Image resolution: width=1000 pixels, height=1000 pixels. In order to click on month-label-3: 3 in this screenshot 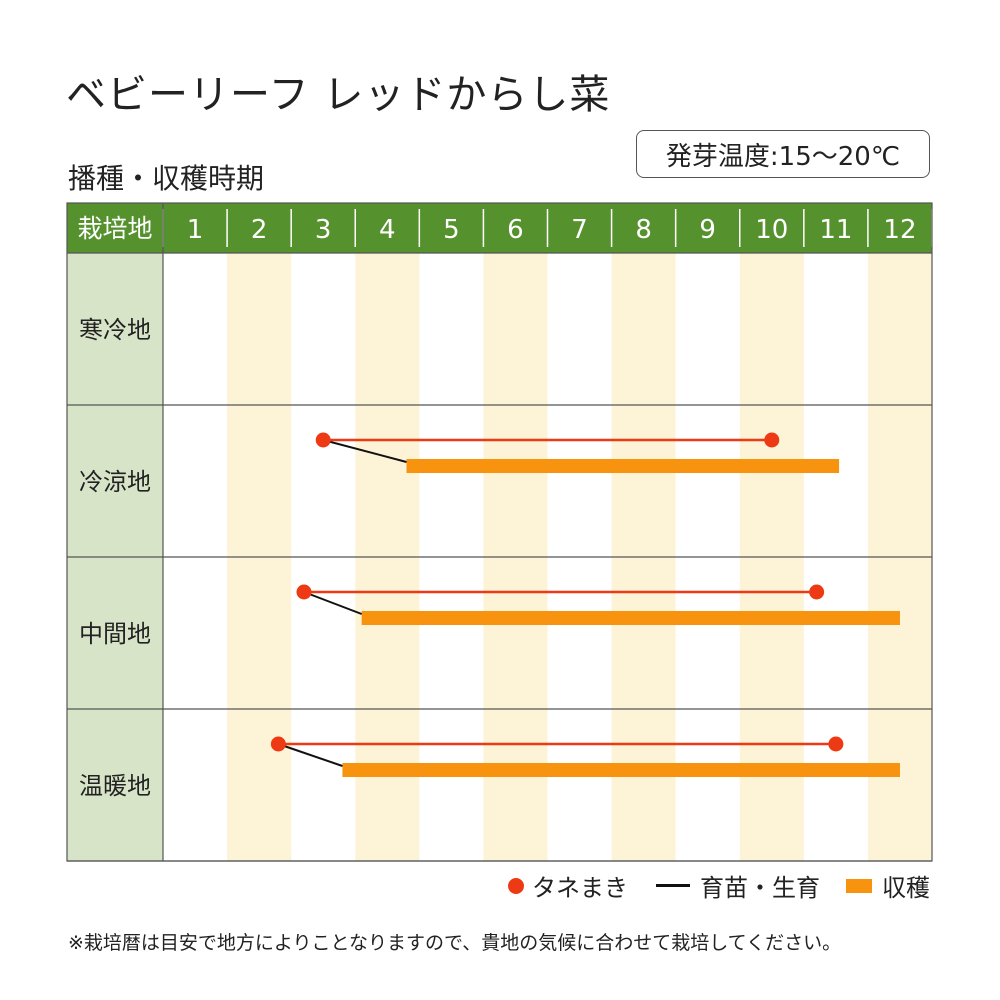, I will do `click(323, 230)`.